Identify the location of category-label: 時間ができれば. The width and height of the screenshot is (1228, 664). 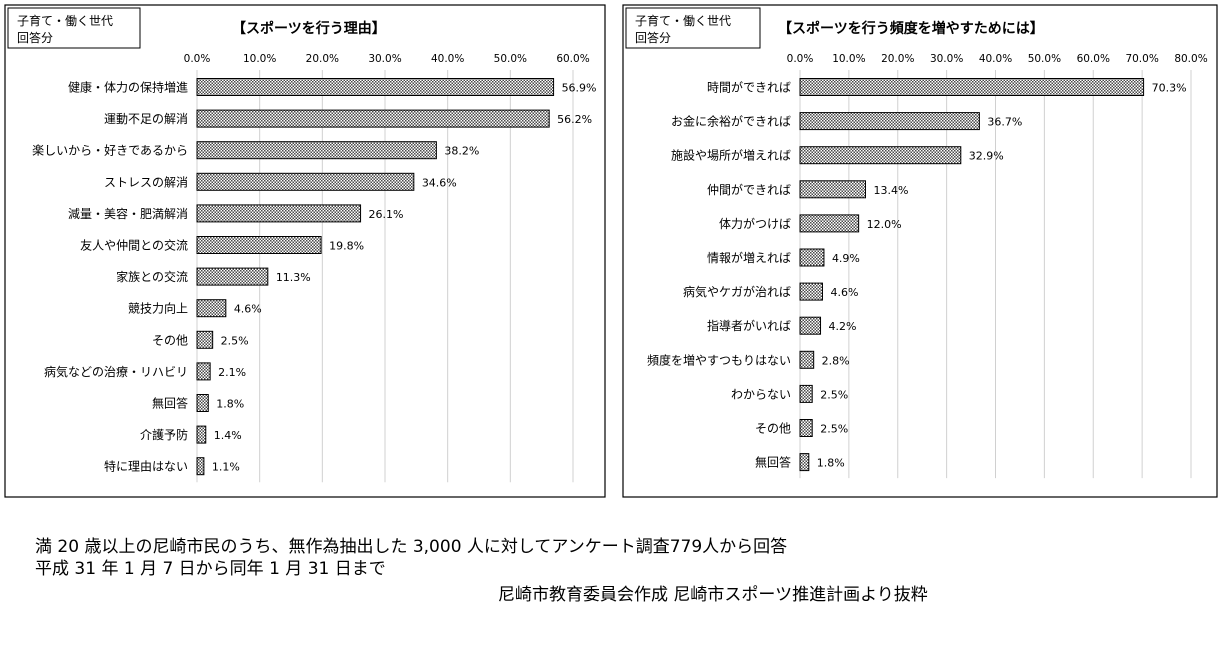
(749, 87).